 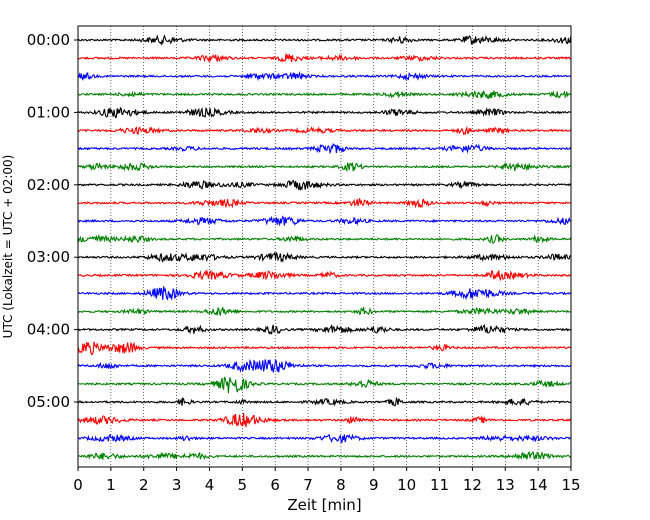 What do you see at coordinates (327, 480) in the screenshot?
I see `x-axis-ticks: 0 1 2 3 4 5 6 7 8 9 10 11 12 13 14 15` at bounding box center [327, 480].